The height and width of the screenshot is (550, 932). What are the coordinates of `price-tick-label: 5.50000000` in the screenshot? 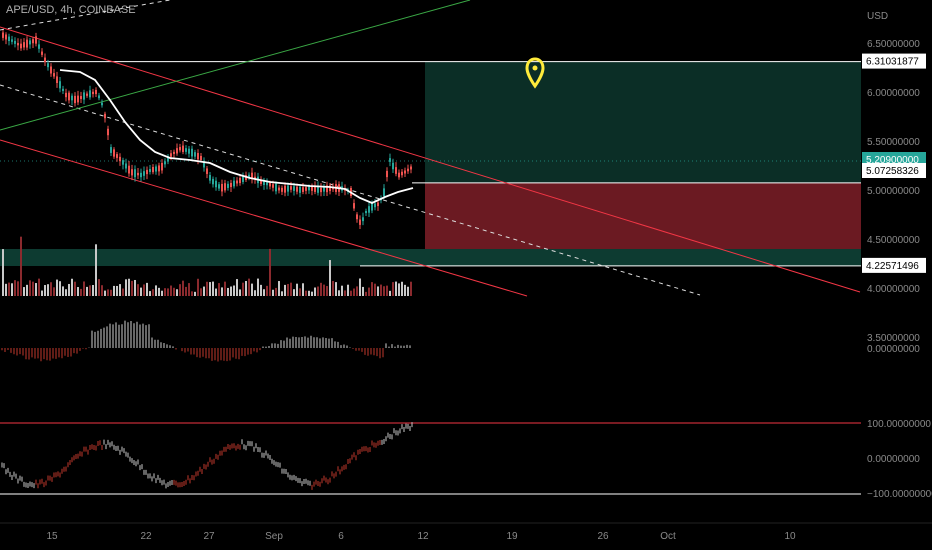 It's located at (893, 142).